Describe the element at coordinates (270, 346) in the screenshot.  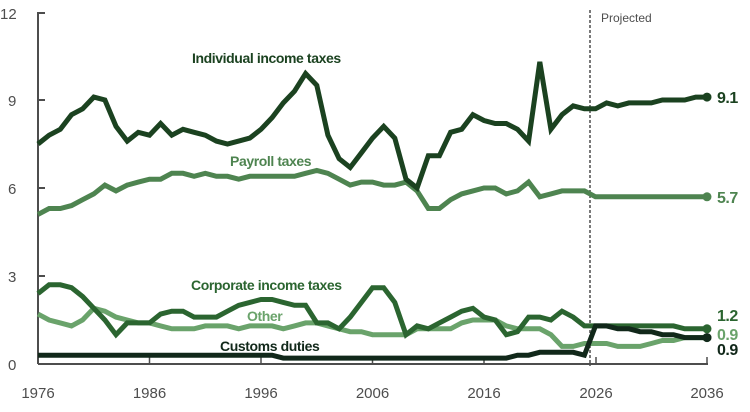
I see `label-customs-duties: Customs duties` at that location.